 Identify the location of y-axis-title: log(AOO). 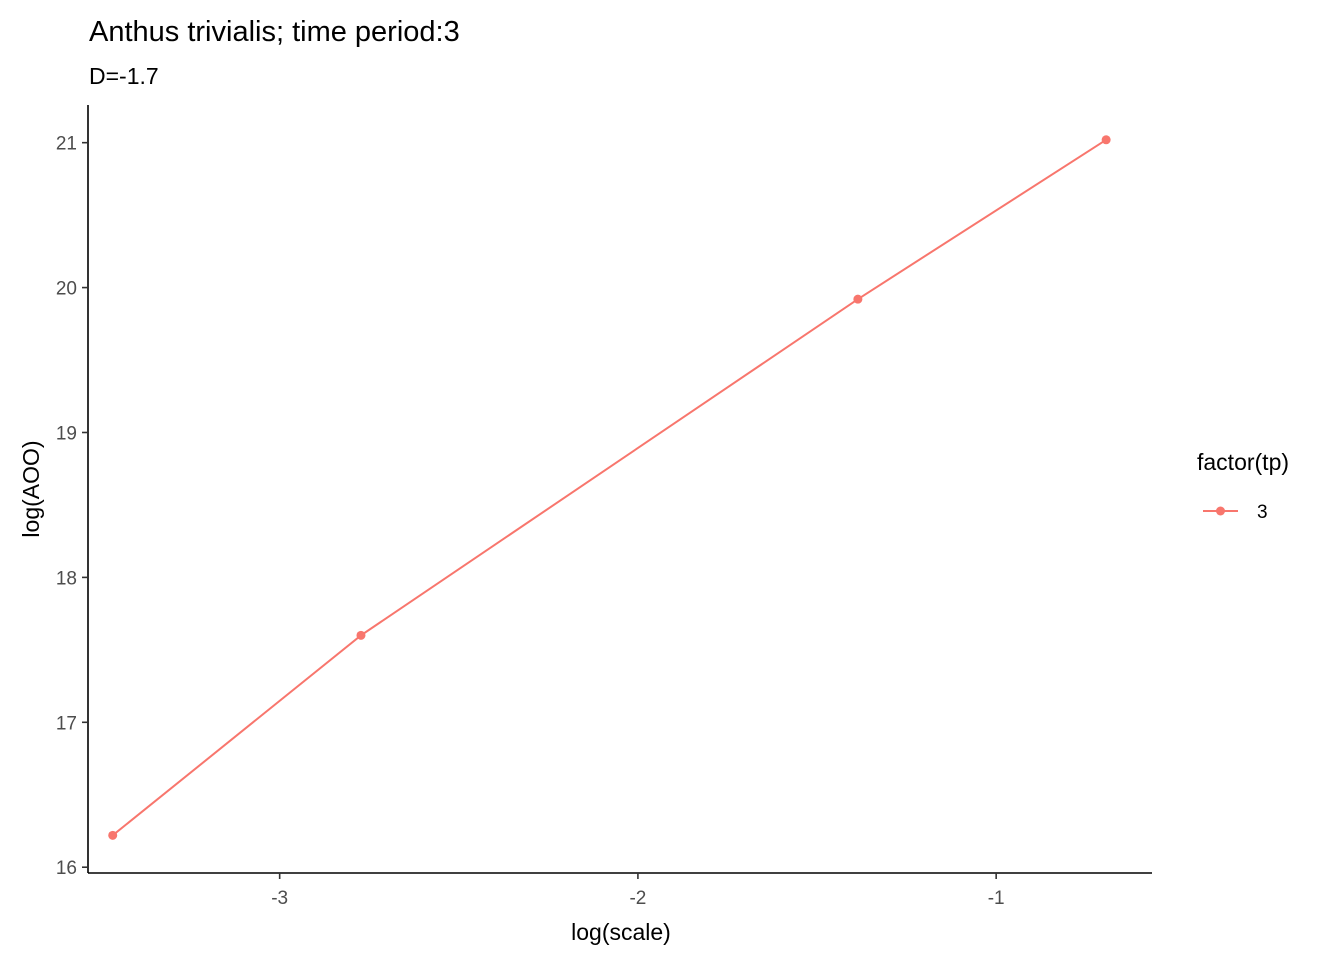
(31, 488).